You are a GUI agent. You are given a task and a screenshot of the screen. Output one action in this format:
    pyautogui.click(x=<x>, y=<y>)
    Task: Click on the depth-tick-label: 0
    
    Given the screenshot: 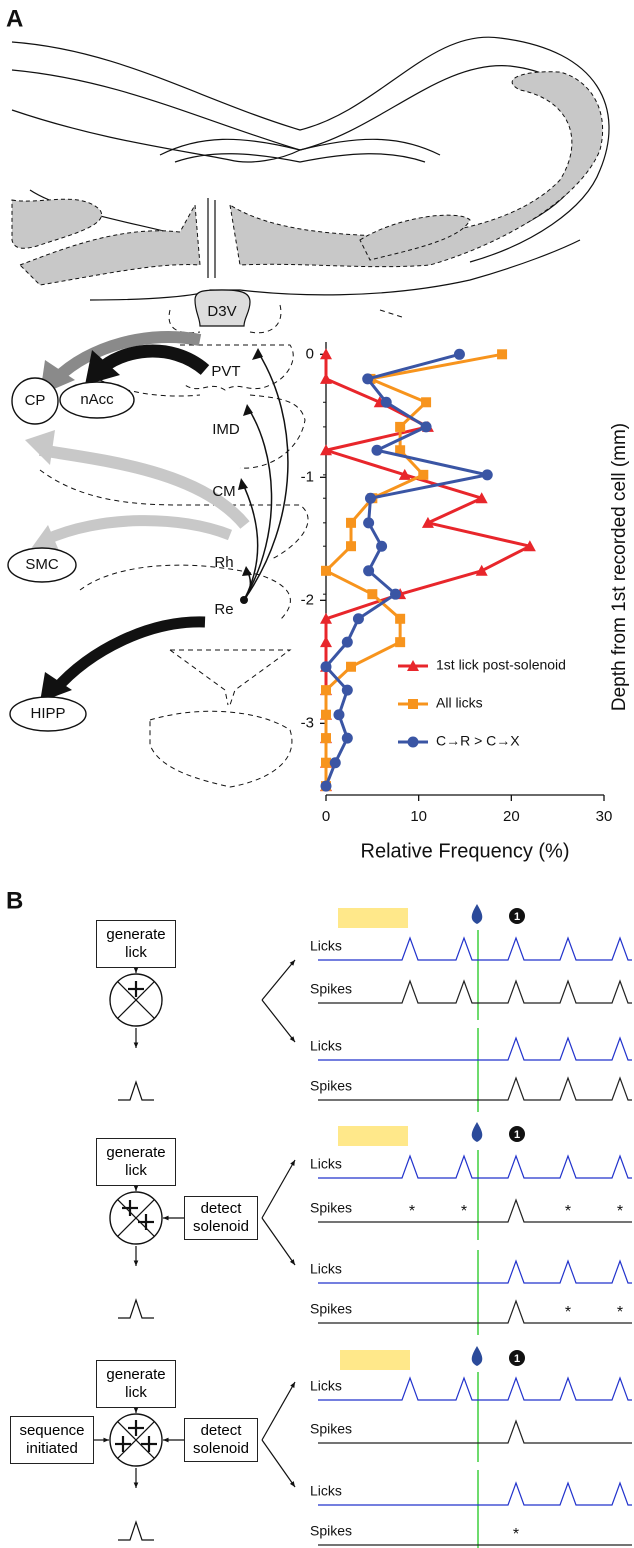 What is the action you would take?
    pyautogui.click(x=310, y=353)
    